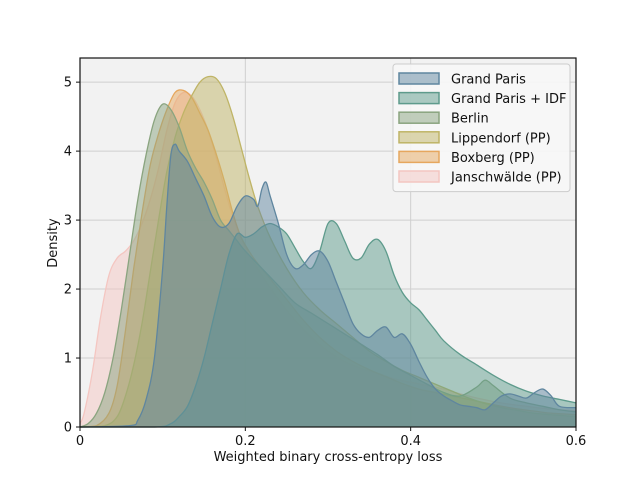  Describe the element at coordinates (68, 290) in the screenshot. I see `y-tick-label: 2` at that location.